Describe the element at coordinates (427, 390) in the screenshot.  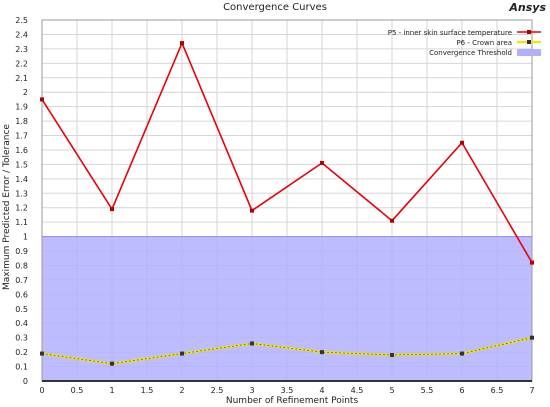
I see `x-tick-label-11: 5.5` at that location.